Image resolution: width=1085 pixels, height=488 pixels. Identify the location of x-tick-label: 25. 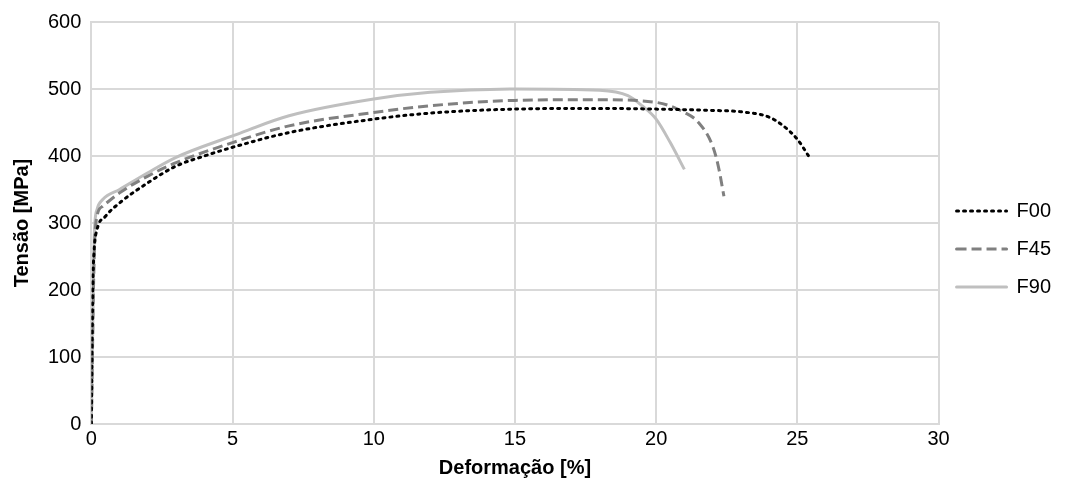
(797, 437).